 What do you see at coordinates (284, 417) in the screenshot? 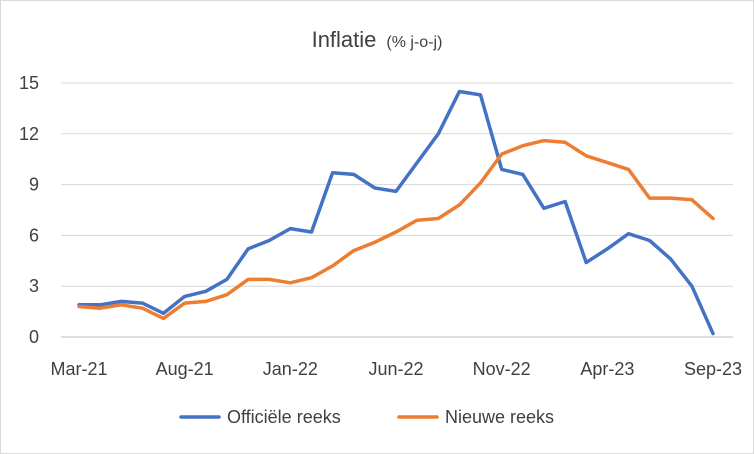
I see `legend-label: Officiële reeks` at bounding box center [284, 417].